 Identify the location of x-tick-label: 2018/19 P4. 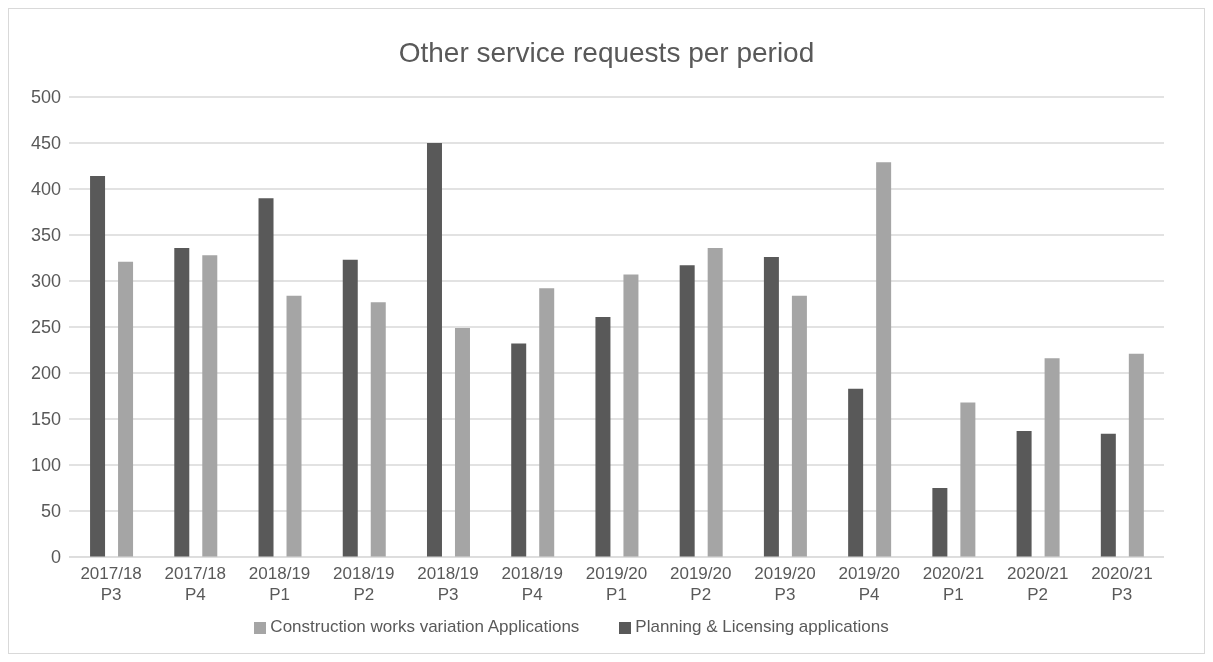
(532, 584).